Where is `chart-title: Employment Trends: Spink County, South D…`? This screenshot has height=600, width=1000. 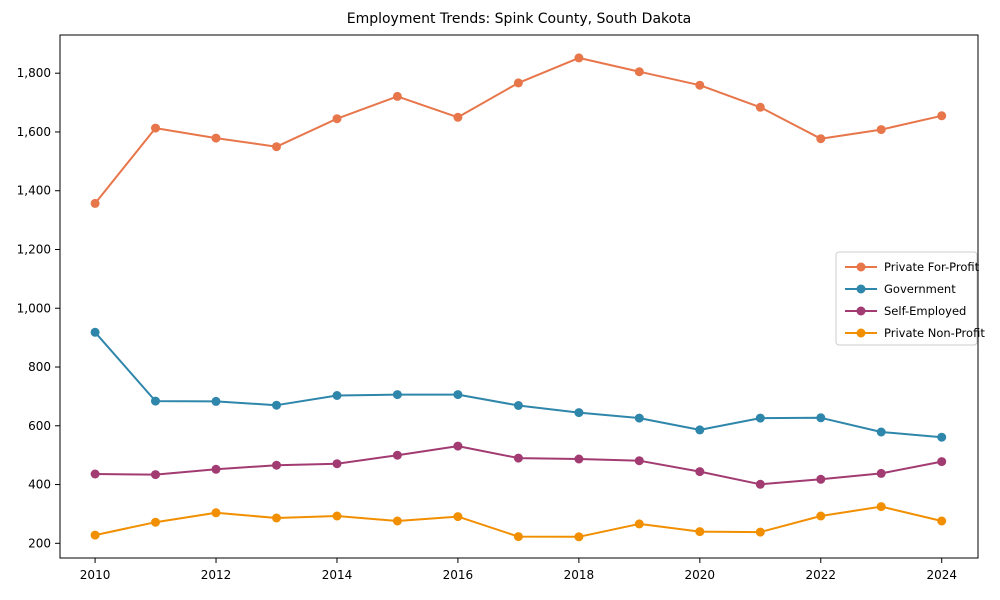 chart-title: Employment Trends: Spink County, South D… is located at coordinates (519, 19).